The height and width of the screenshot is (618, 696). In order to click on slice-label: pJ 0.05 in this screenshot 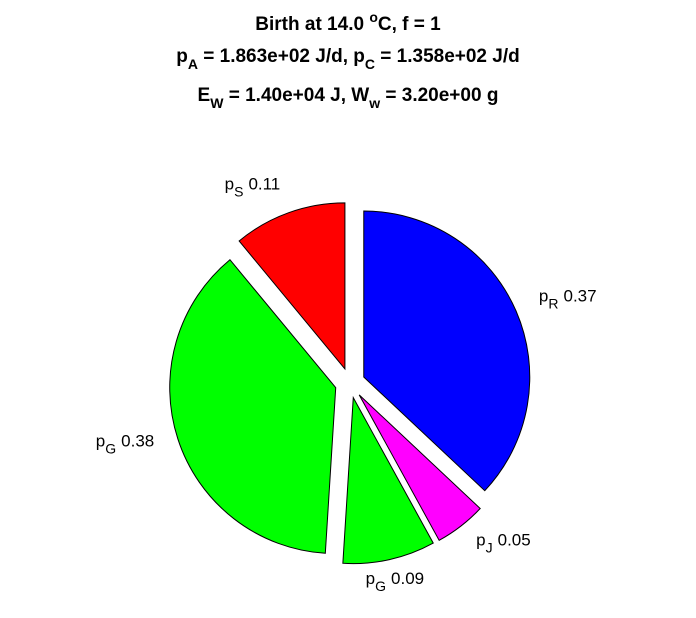, I will do `click(503, 543)`.